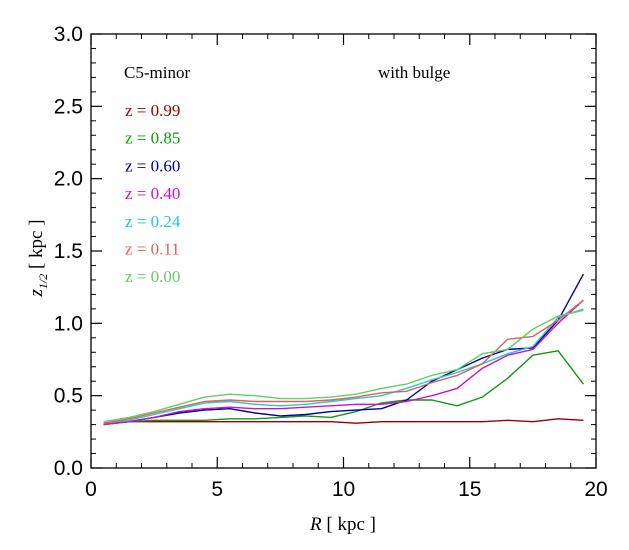  Describe the element at coordinates (36, 293) in the screenshot. I see `y-axis-title-symbol: z` at that location.